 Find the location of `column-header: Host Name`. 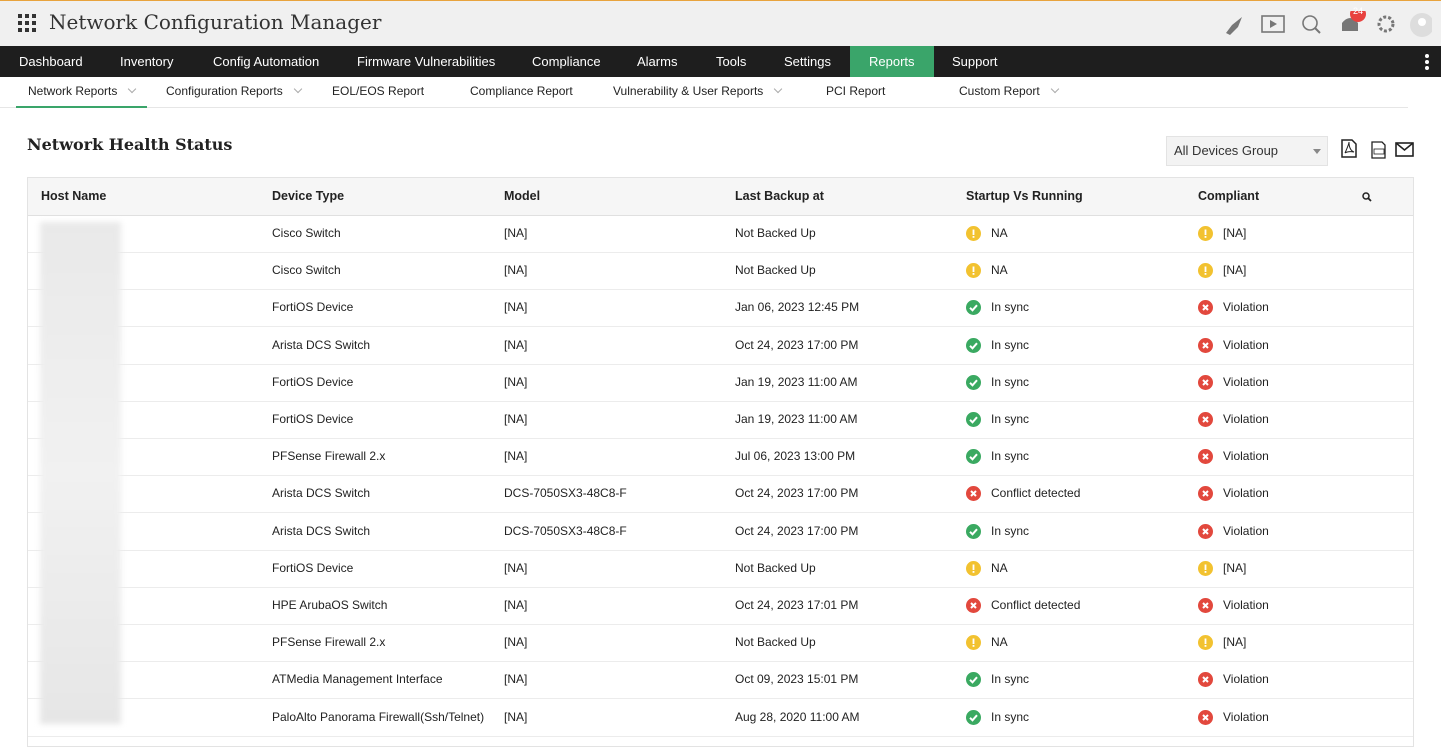

column-header: Host Name is located at coordinates (74, 196).